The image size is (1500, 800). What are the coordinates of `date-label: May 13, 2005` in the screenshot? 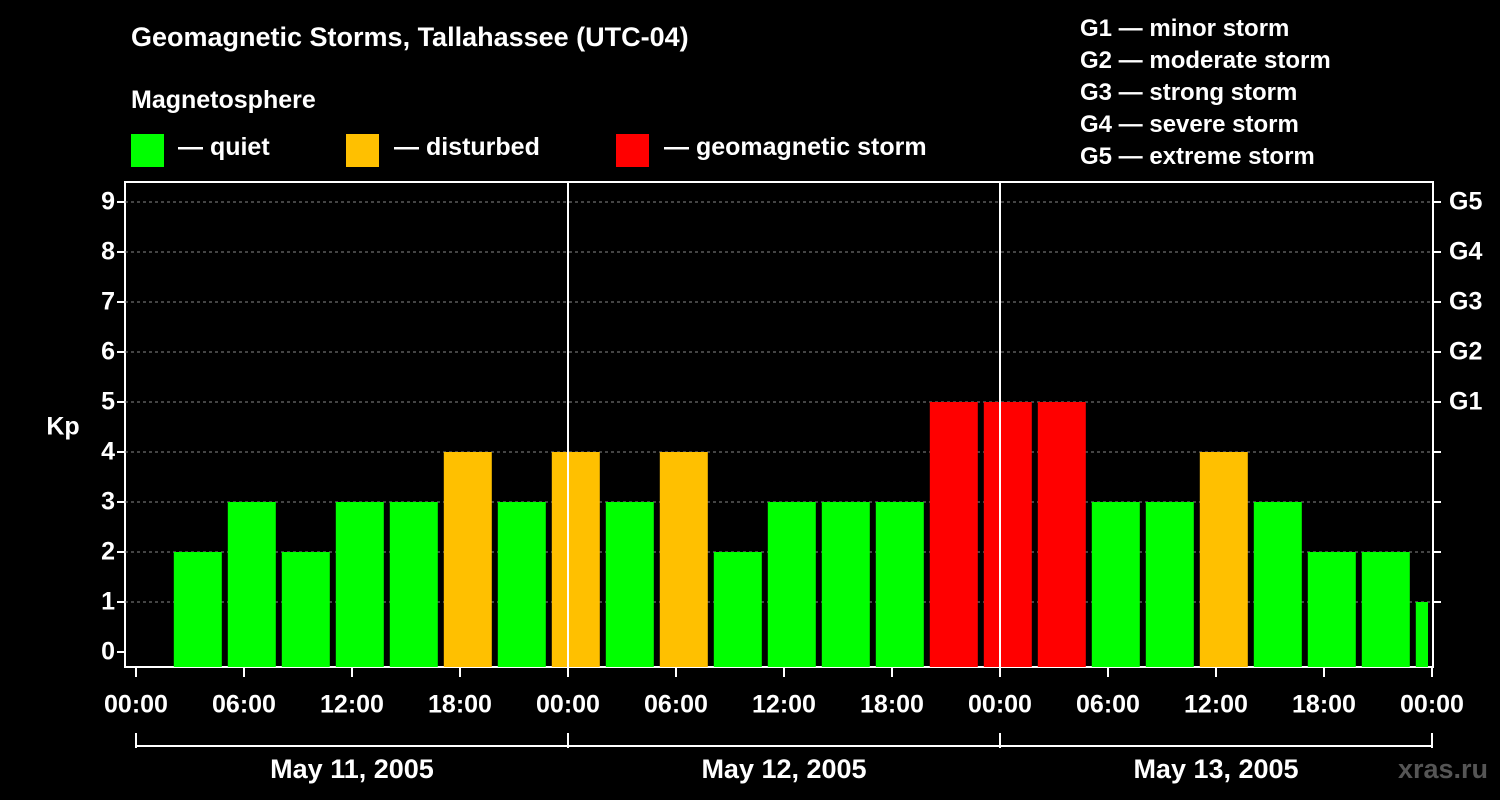 It's located at (1215, 769).